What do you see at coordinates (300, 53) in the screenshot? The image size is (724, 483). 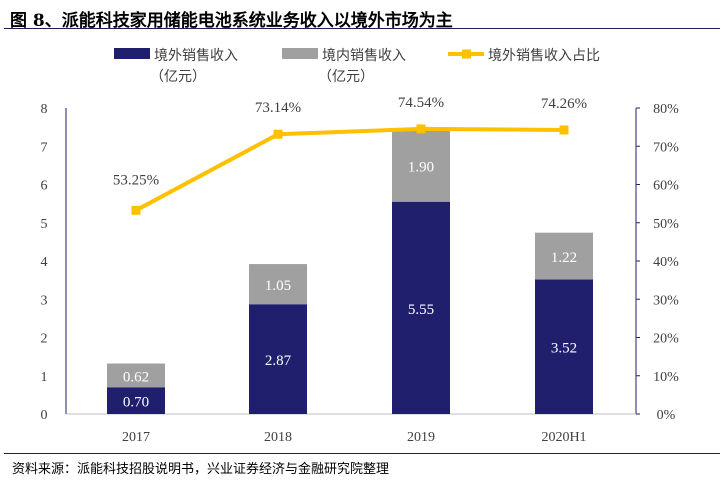 I see `legend-swatch-domestic` at bounding box center [300, 53].